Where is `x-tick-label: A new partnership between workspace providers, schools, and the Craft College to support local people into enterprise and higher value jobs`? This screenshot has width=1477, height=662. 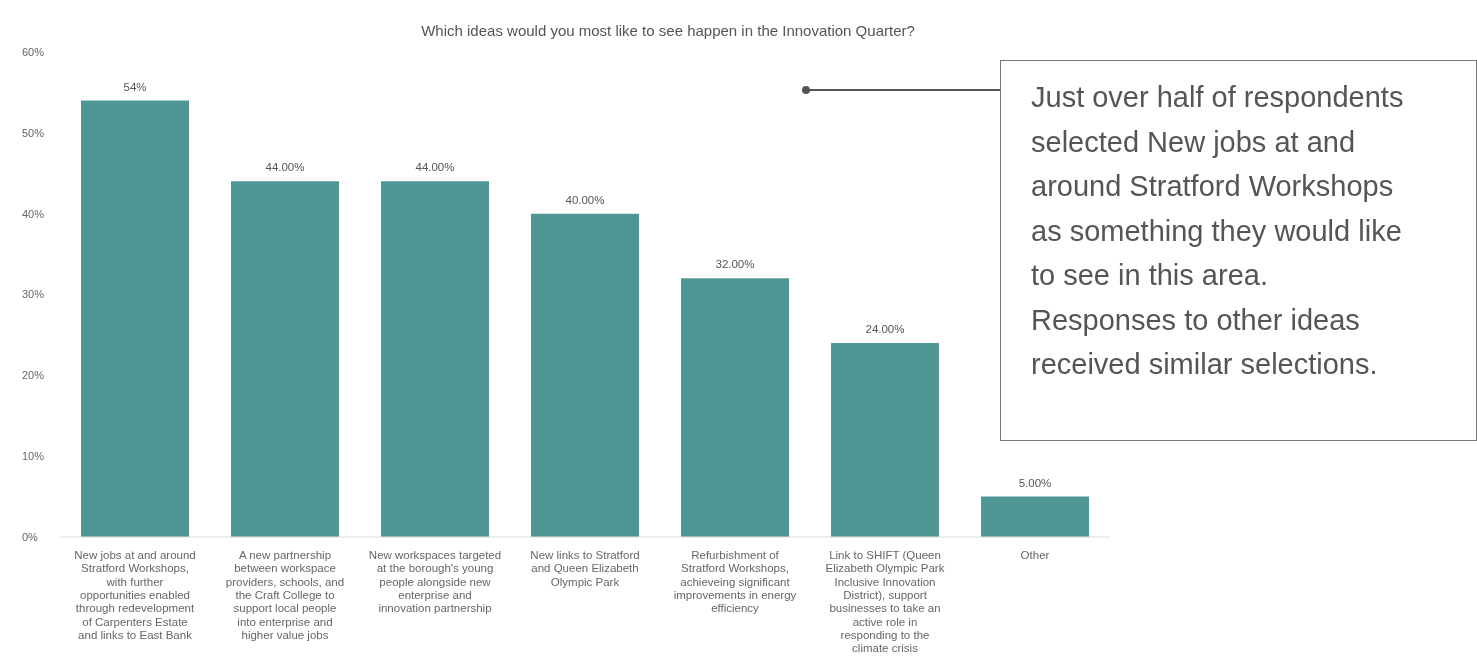 x-tick-label: A new partnership between workspace providers, schools, and the Craft College to support local people into enterprise and higher value jobs is located at coordinates (285, 595).